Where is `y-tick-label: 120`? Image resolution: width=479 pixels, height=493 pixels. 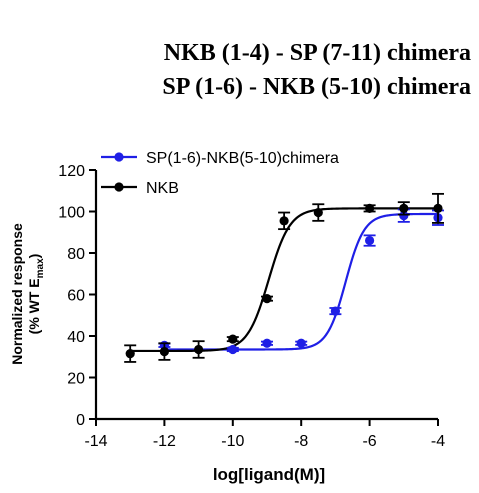
y-tick-label: 120 is located at coordinates (71, 171).